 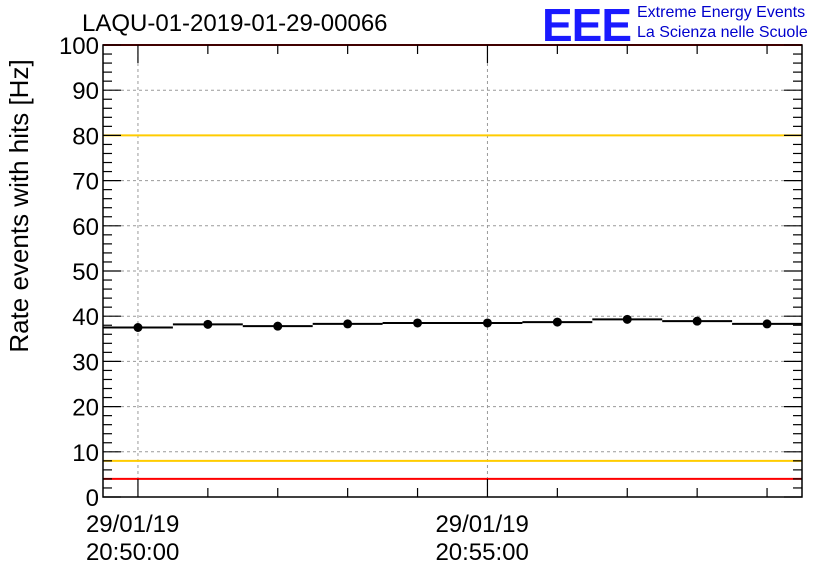 I want to click on chart-title: LAQU-01-2019-01-29-00066, so click(x=235, y=23).